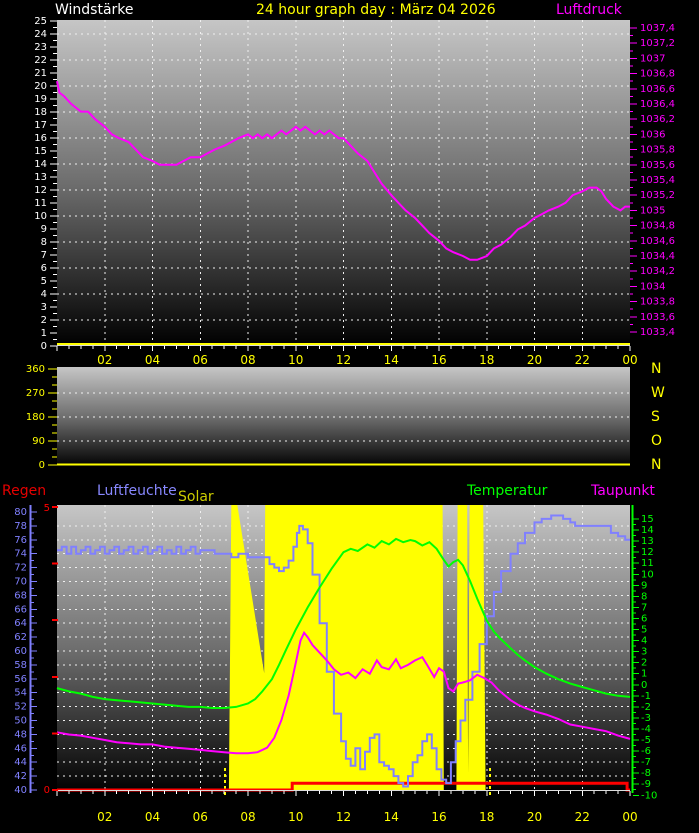 This screenshot has height=833, width=699. I want to click on hour-label-bottom: 02, so click(104, 817).